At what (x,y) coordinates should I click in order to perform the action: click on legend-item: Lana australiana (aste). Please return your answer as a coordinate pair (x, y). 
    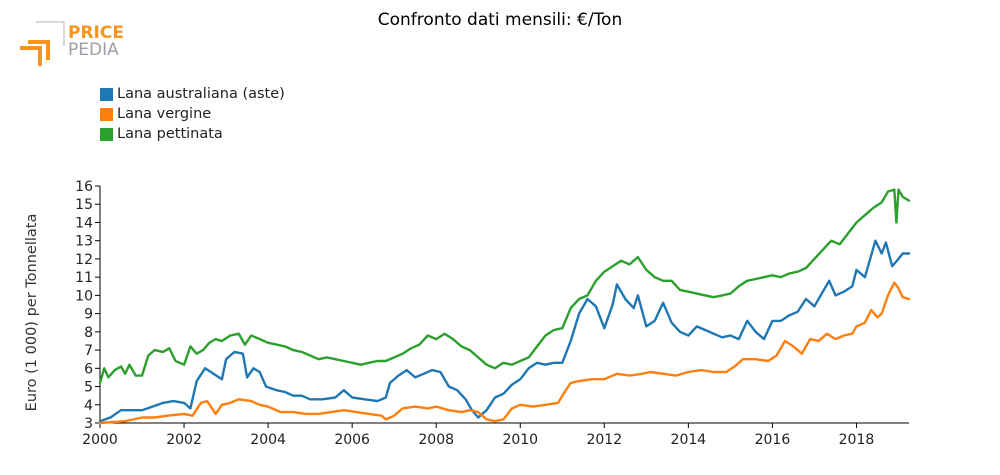
    Looking at the image, I should click on (192, 94).